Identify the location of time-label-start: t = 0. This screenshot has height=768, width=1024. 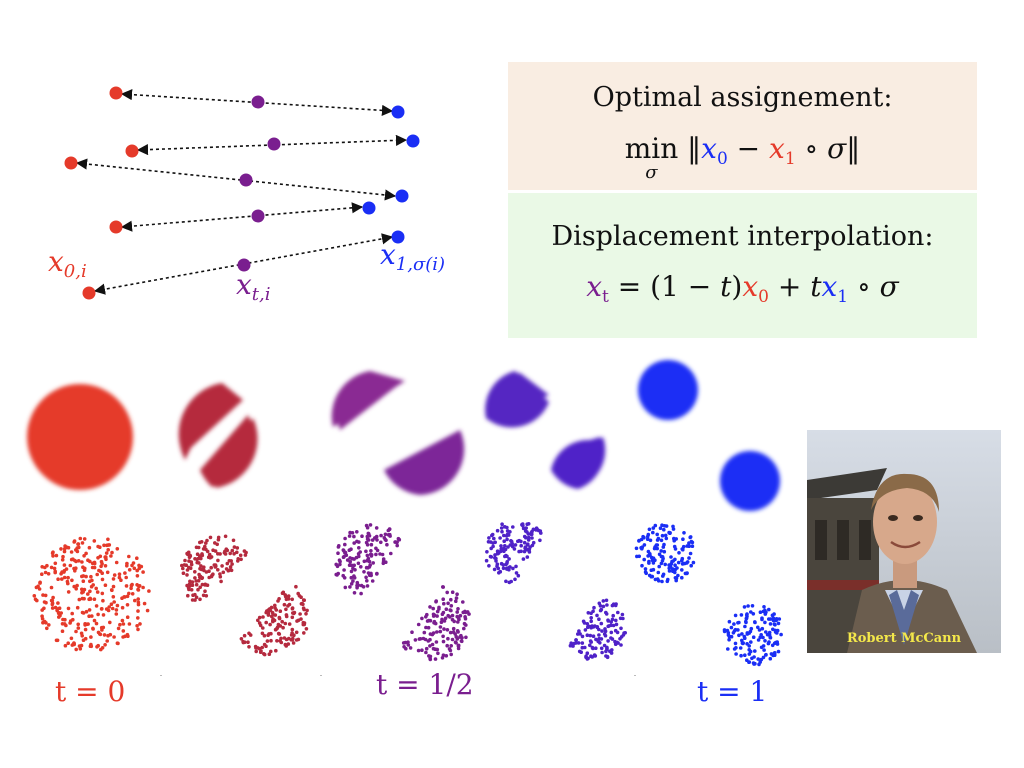
(90, 691).